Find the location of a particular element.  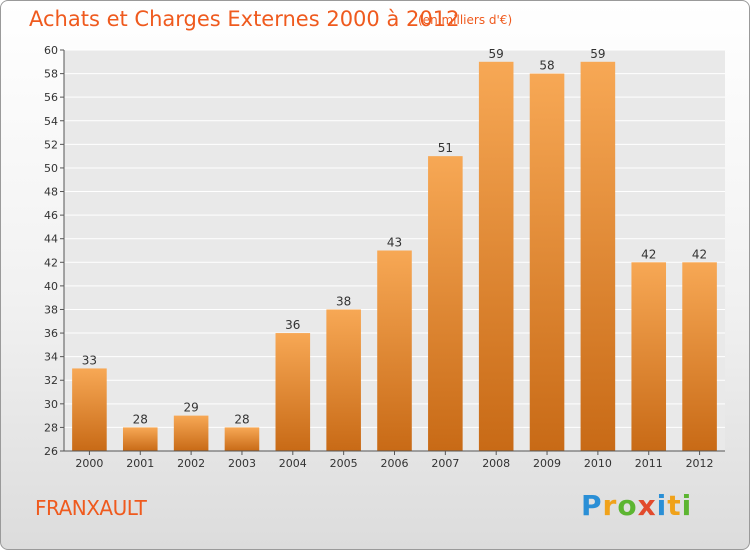

data-label: 38 is located at coordinates (343, 301).